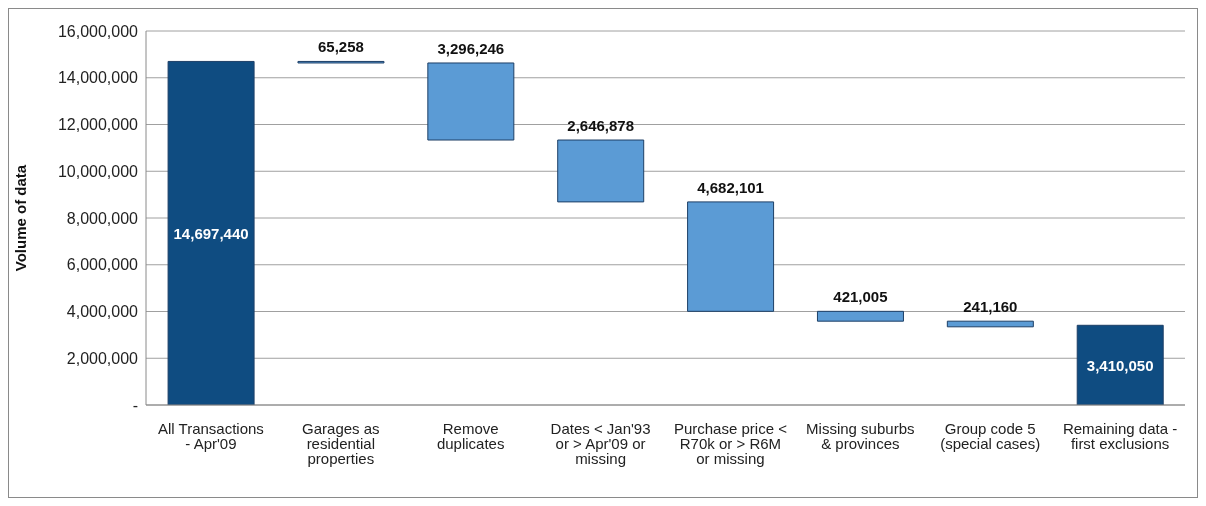 This screenshot has width=1206, height=506. Describe the element at coordinates (730, 187) in the screenshot. I see `data-label: 4,682,101` at that location.